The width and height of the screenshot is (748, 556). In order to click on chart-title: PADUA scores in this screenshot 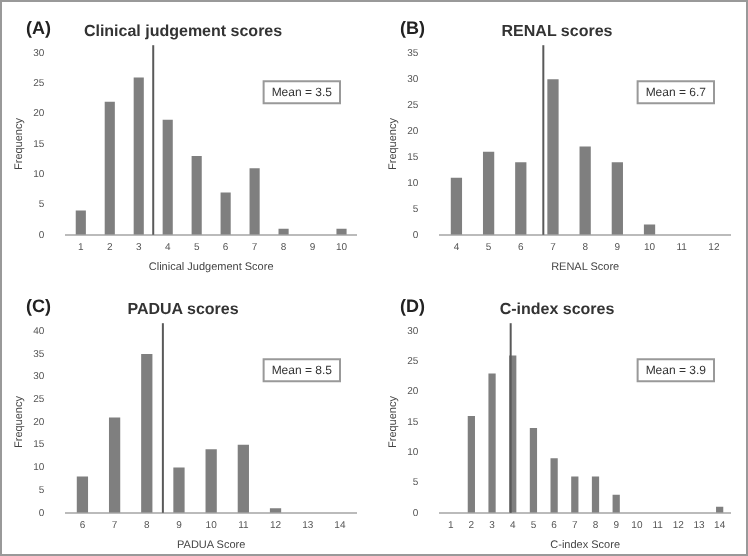, I will do `click(183, 309)`.